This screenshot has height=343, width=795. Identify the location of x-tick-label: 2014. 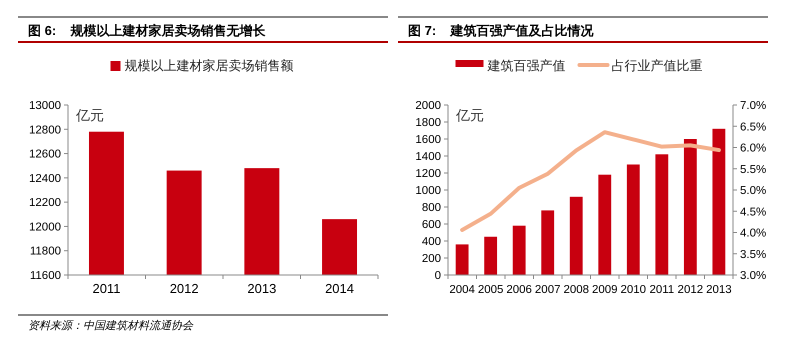
(339, 288).